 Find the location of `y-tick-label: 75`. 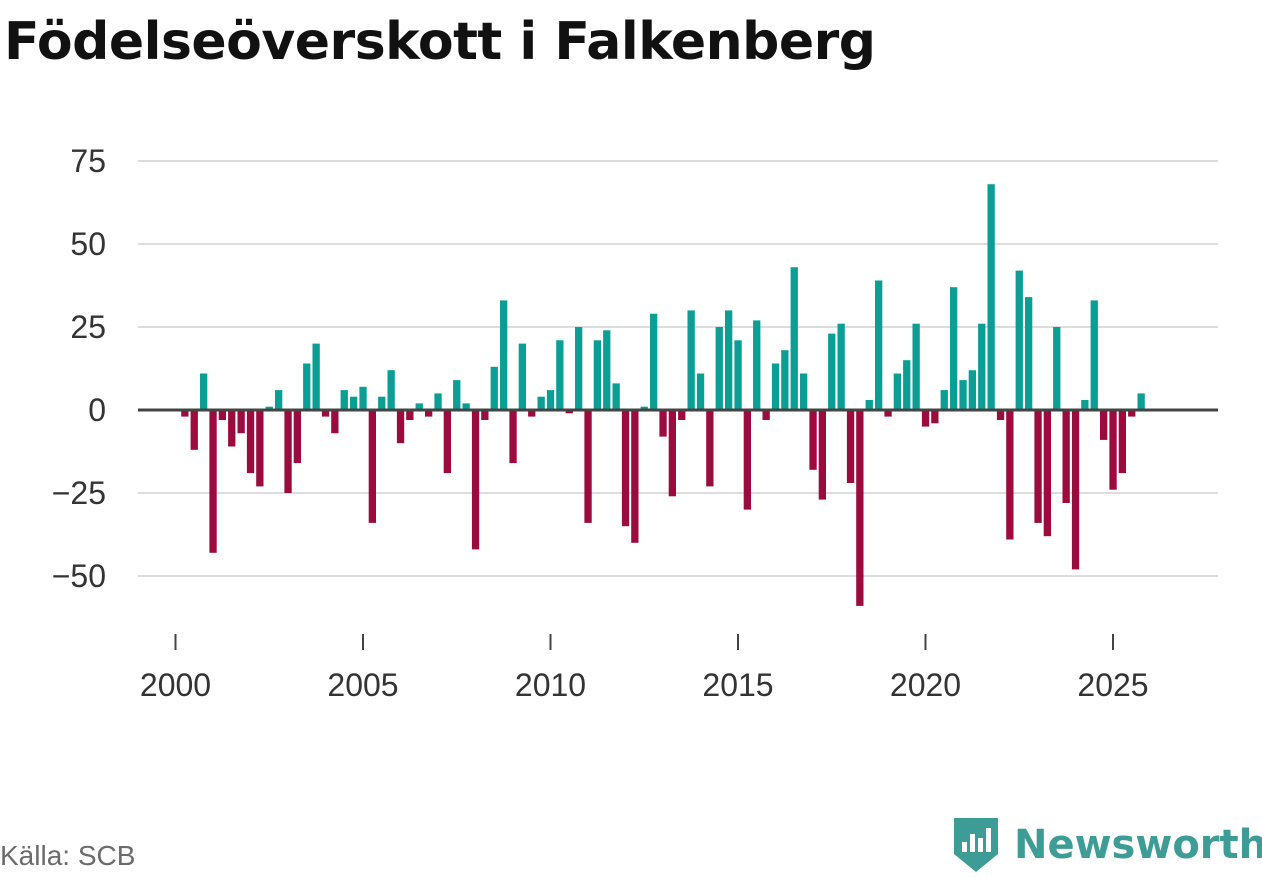

y-tick-label: 75 is located at coordinates (88, 161).